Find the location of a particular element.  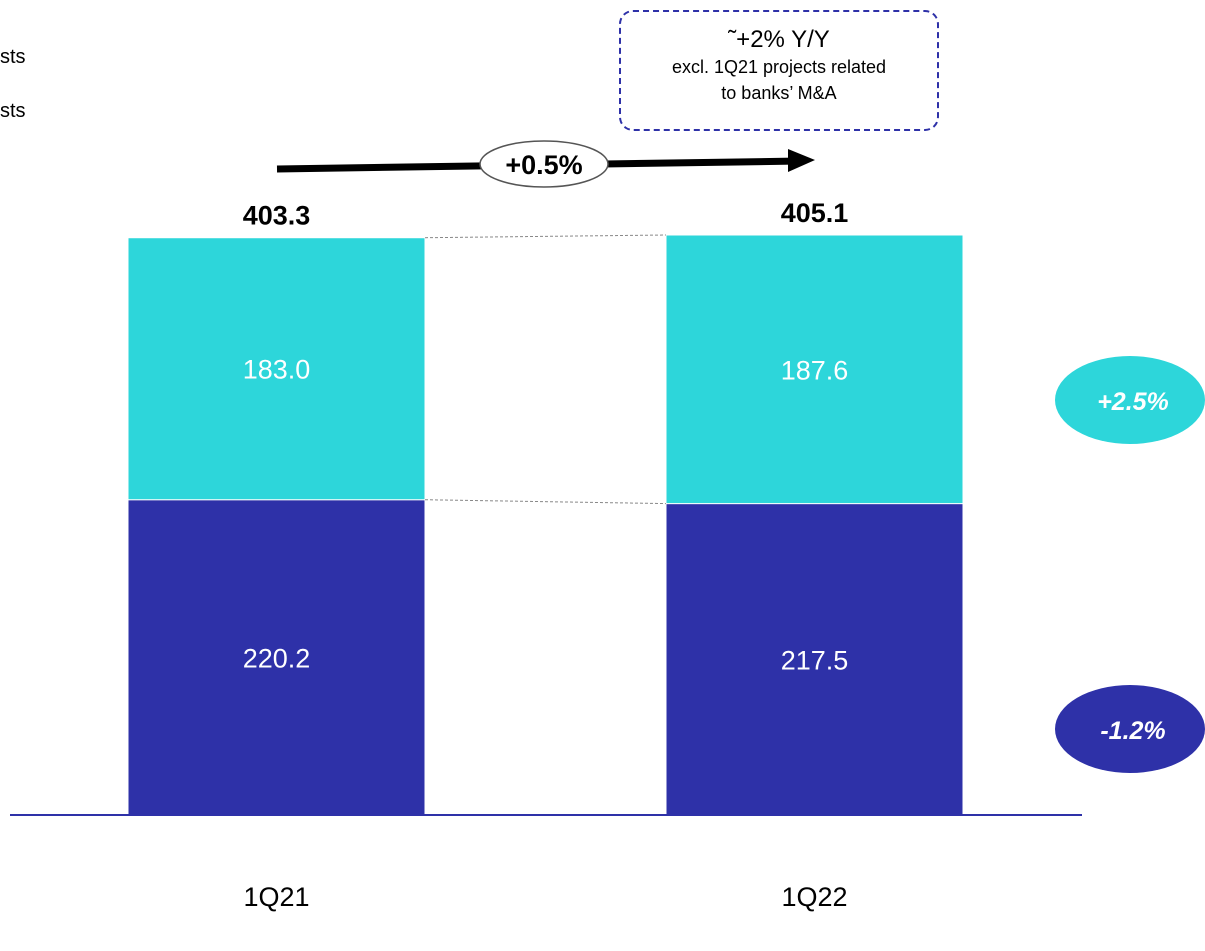

growth-badge is located at coordinates (544, 164).